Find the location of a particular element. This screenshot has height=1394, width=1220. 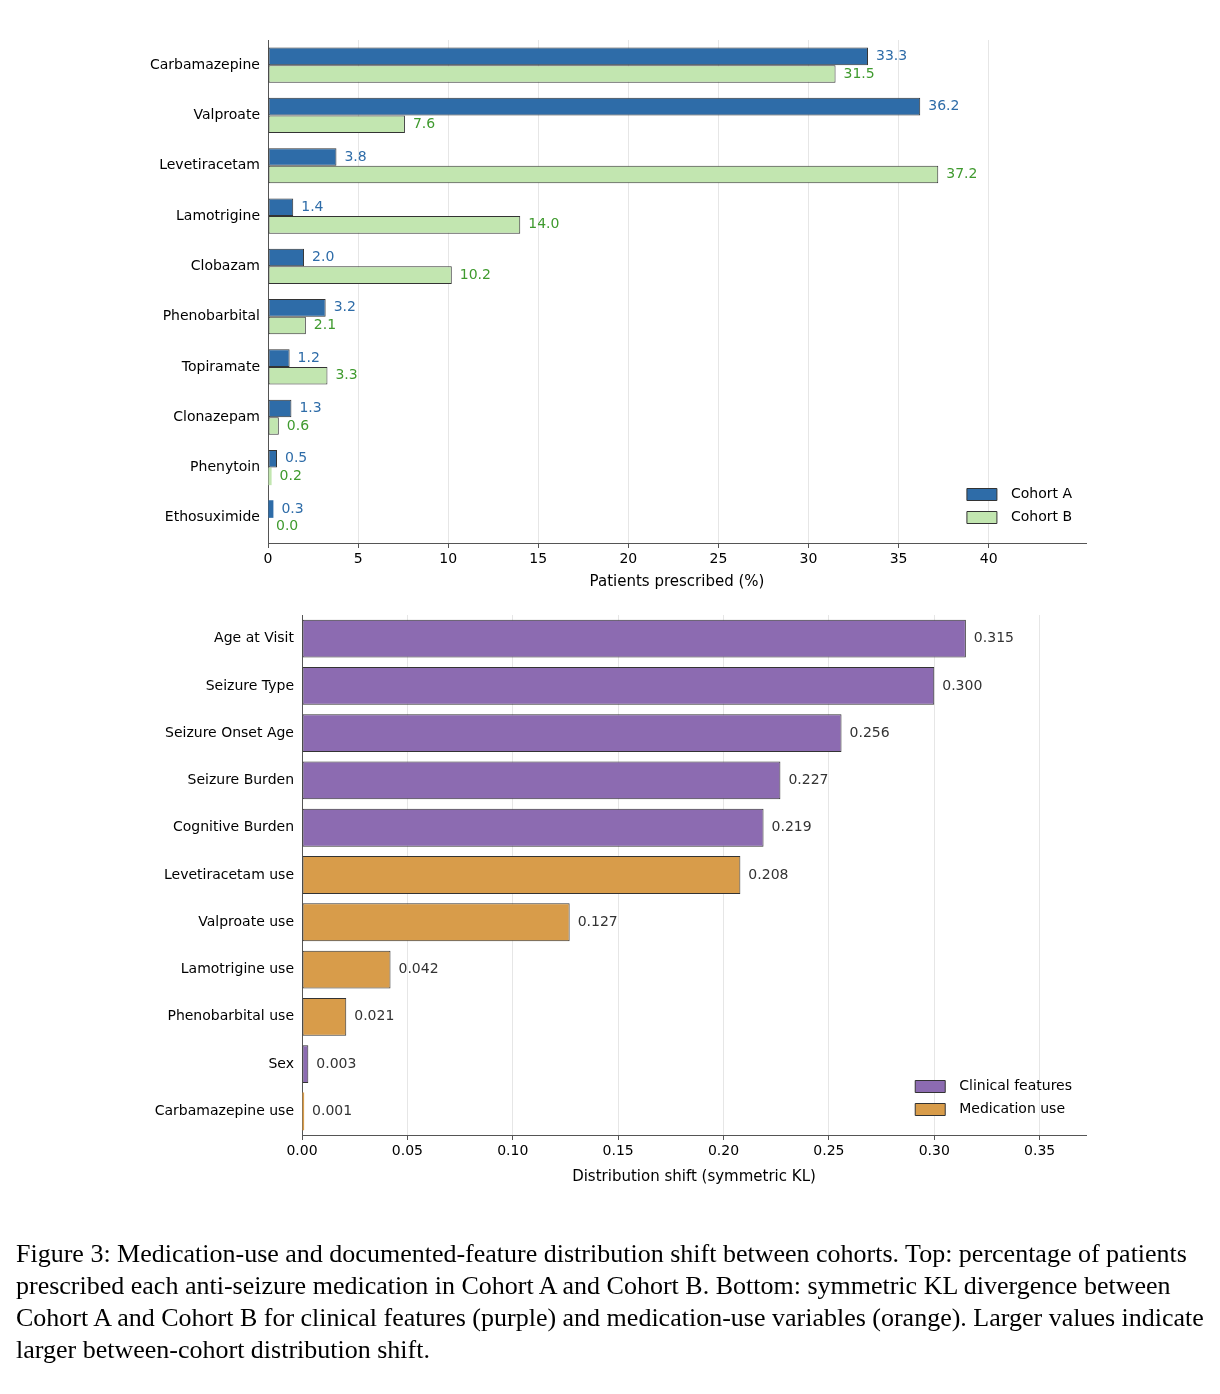

x-tick-label: 5 is located at coordinates (358, 558).